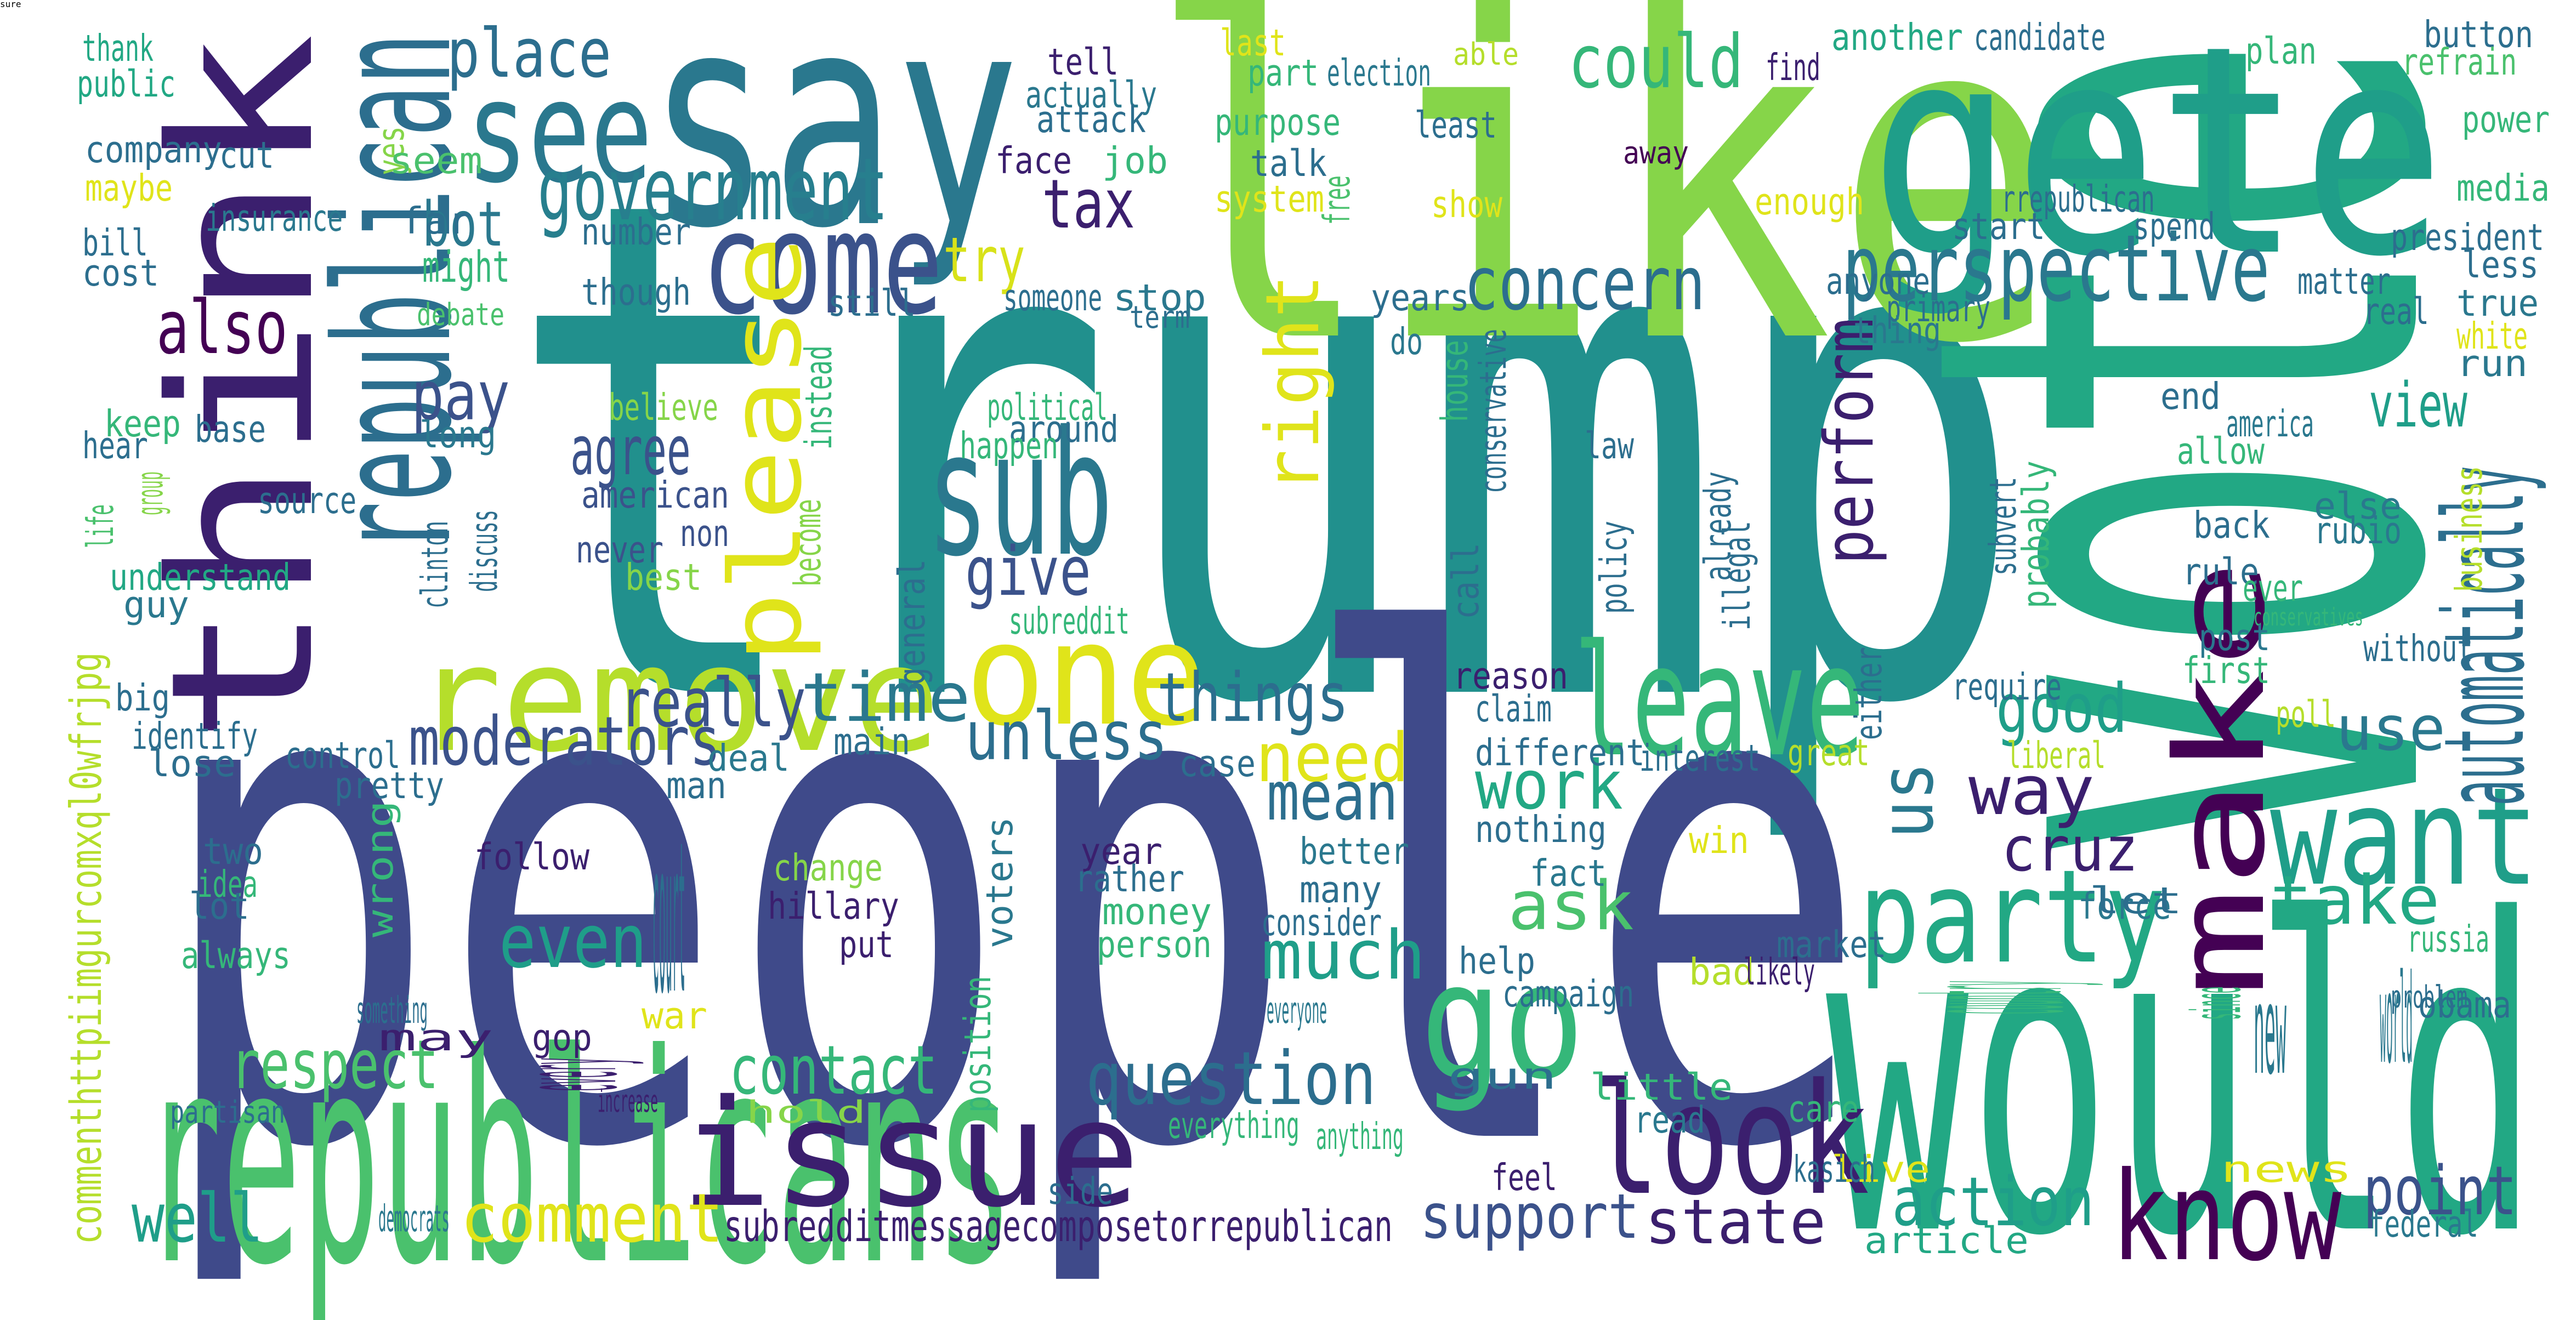  Describe the element at coordinates (1406, 342) in the screenshot. I see `word-do: do` at that location.